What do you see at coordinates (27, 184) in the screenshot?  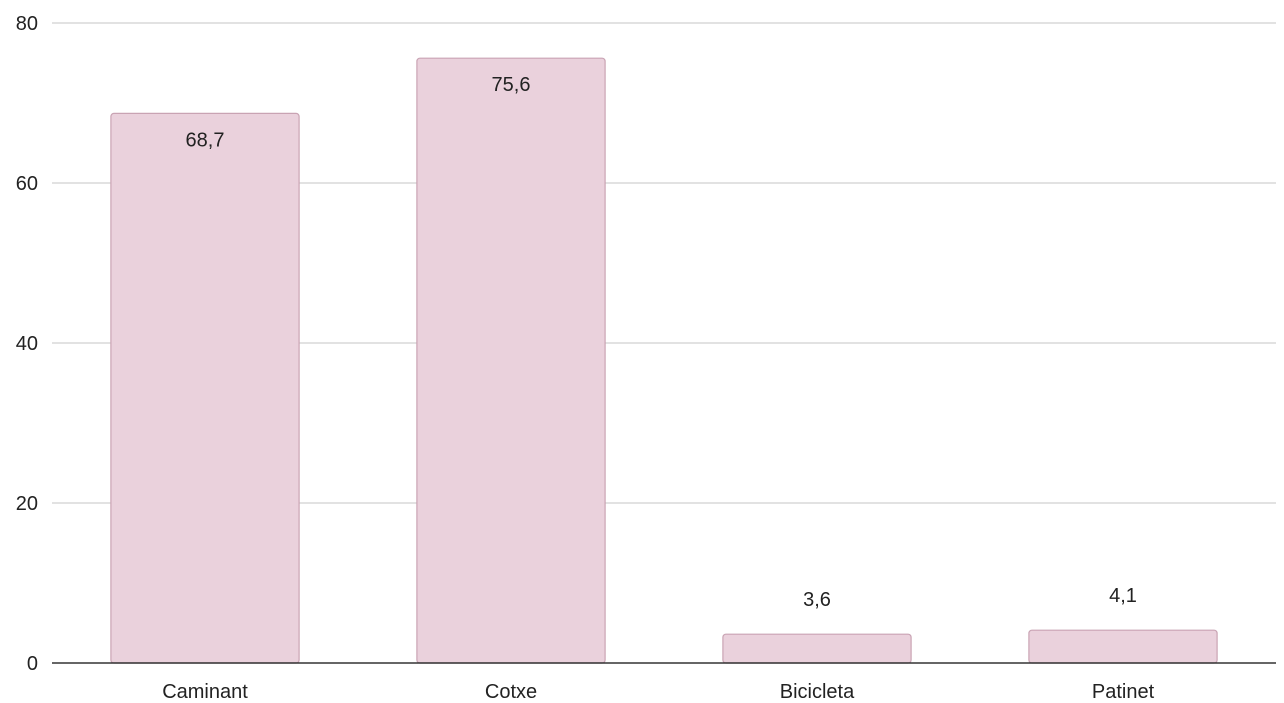 I see `y-tick-label: 60` at bounding box center [27, 184].